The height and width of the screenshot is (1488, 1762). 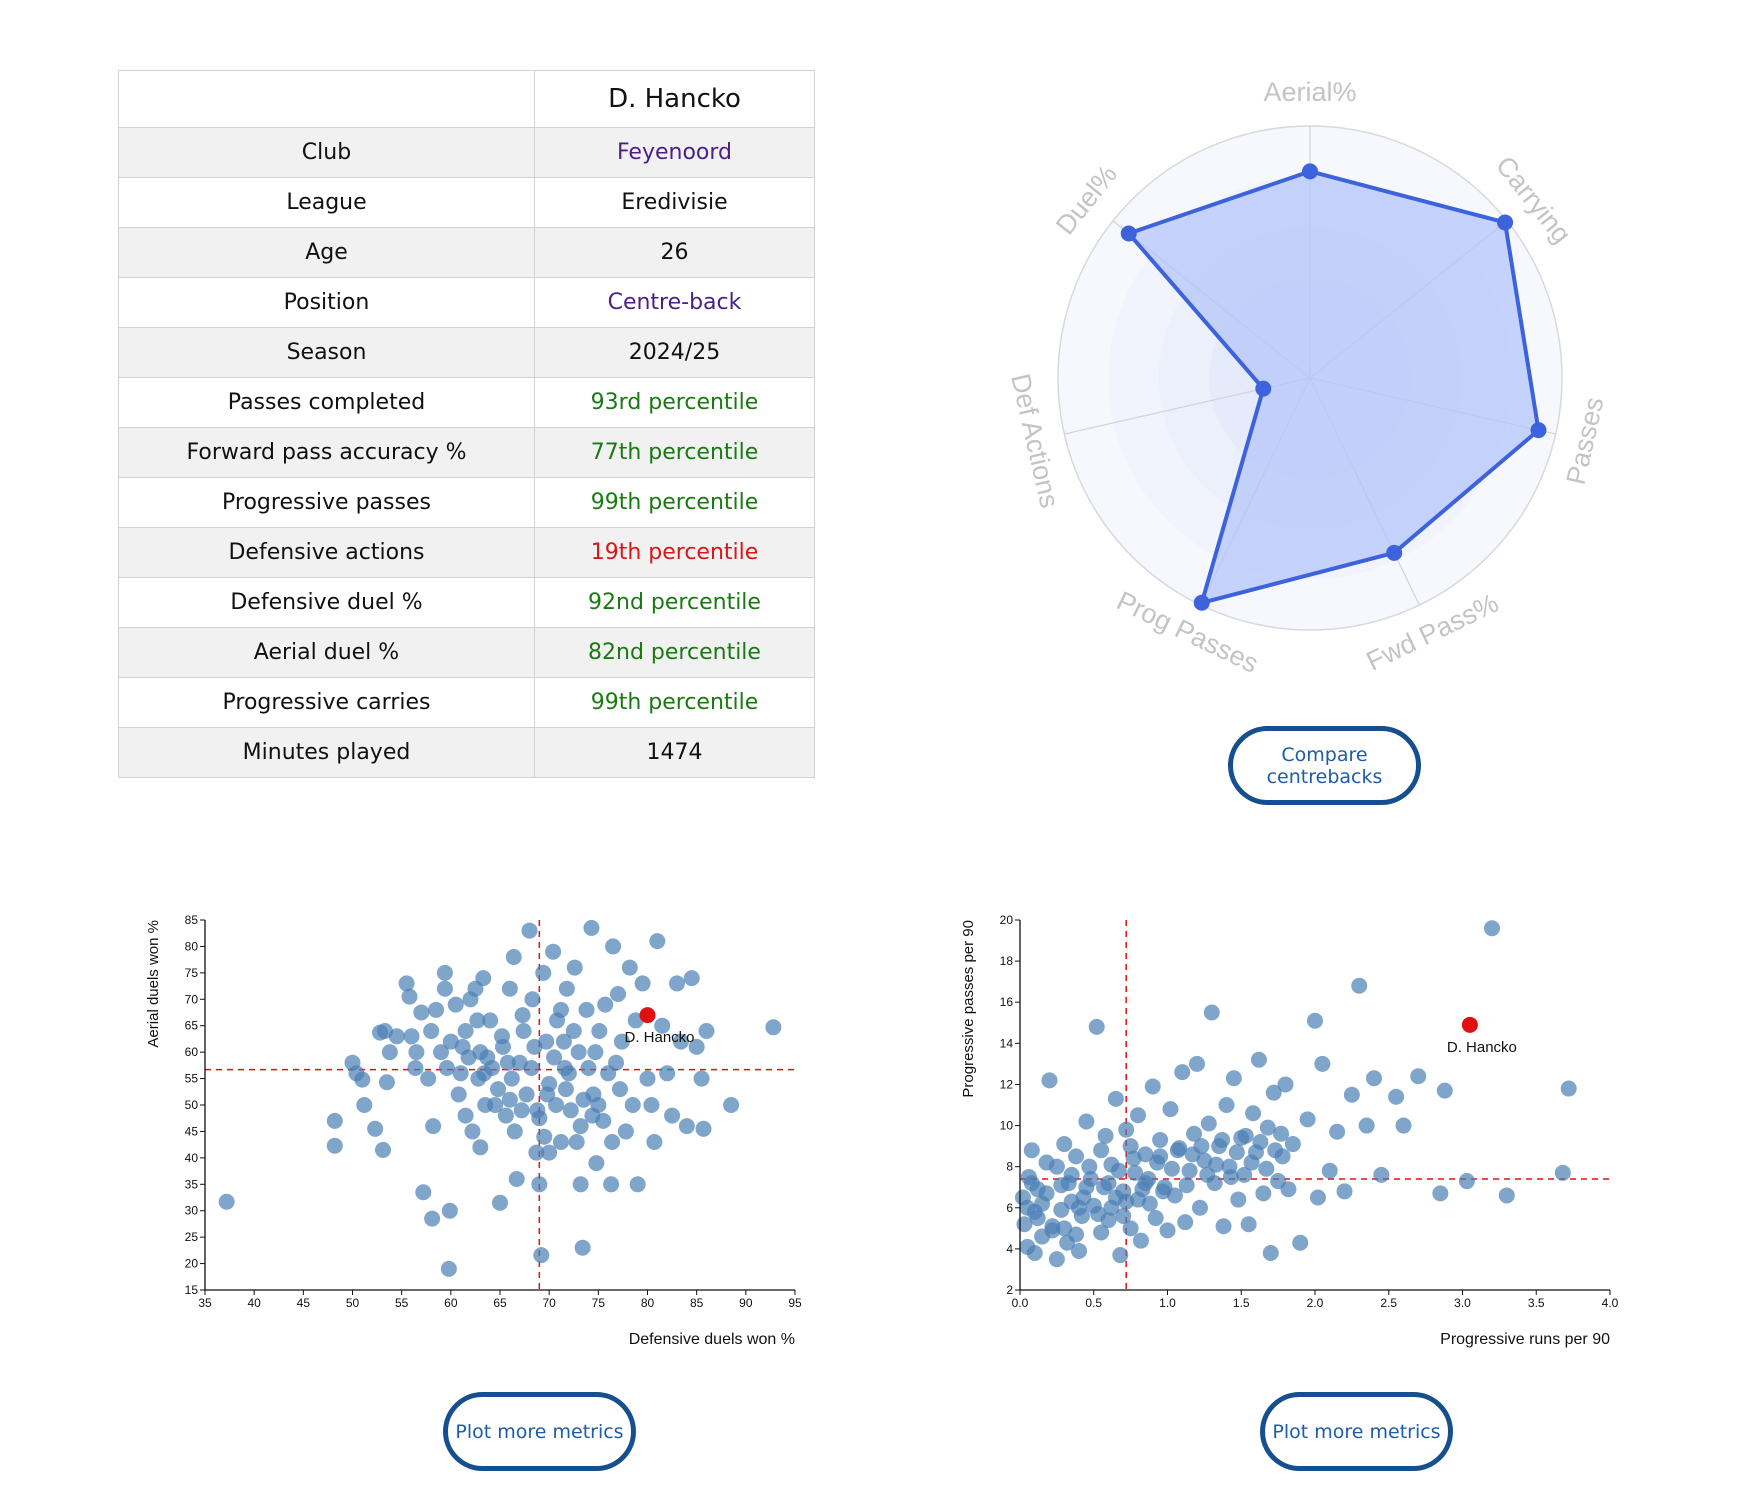 What do you see at coordinates (192, 1079) in the screenshot?
I see `y-tick-label: 55` at bounding box center [192, 1079].